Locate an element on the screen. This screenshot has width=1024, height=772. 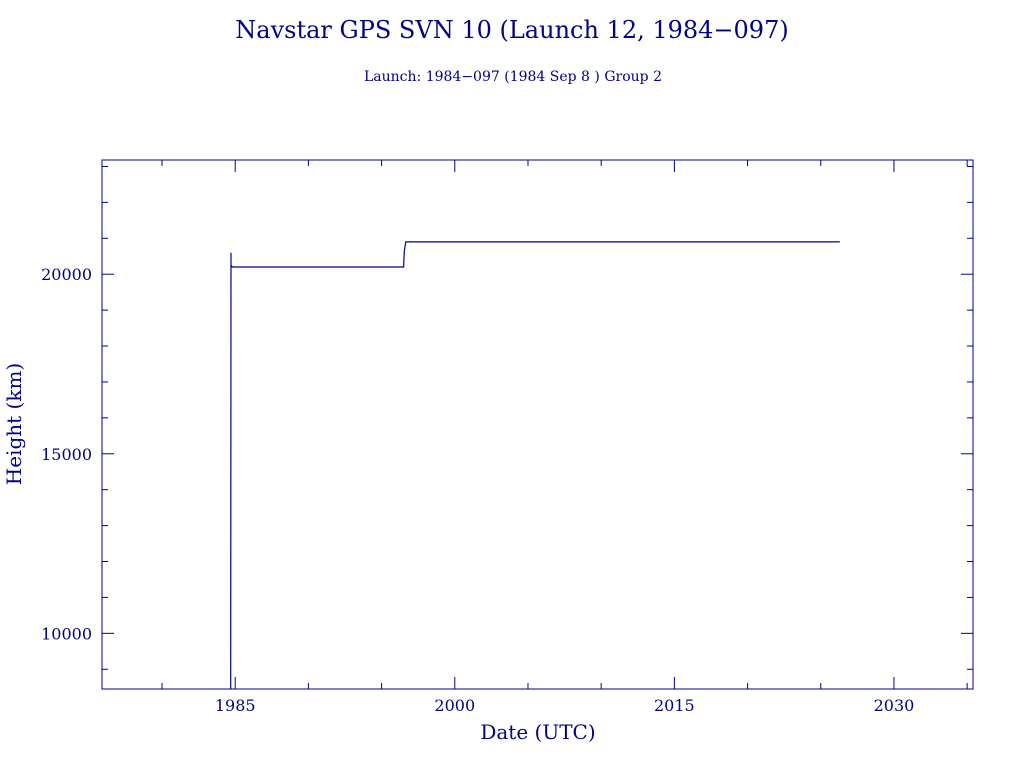
x-tick-label: 2000 is located at coordinates (454, 705).